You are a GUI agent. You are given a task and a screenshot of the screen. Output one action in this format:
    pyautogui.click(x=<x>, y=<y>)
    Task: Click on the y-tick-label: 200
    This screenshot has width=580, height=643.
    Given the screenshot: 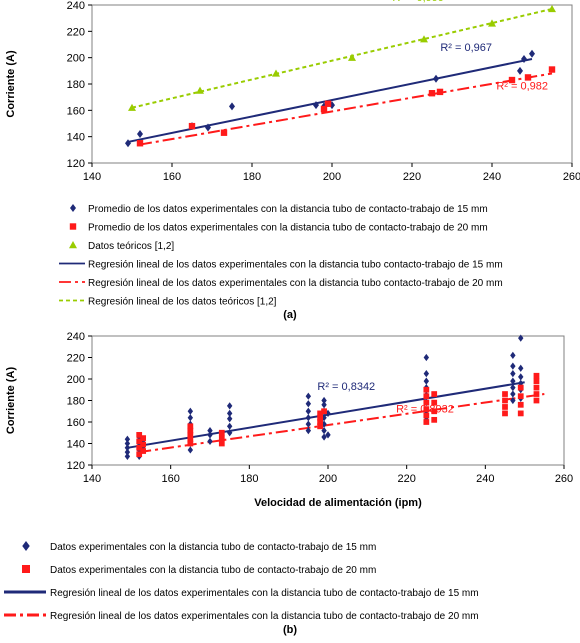 What is the action you would take?
    pyautogui.click(x=76, y=59)
    